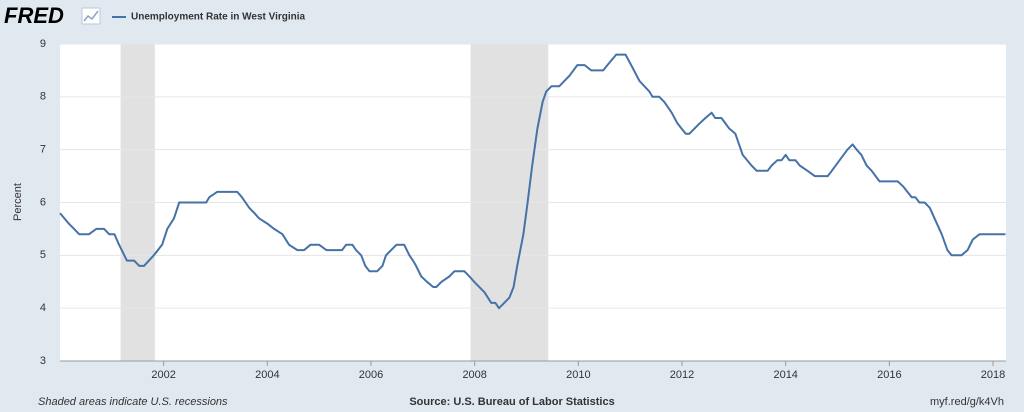  What do you see at coordinates (43, 361) in the screenshot?
I see `y-tick-label: 3` at bounding box center [43, 361].